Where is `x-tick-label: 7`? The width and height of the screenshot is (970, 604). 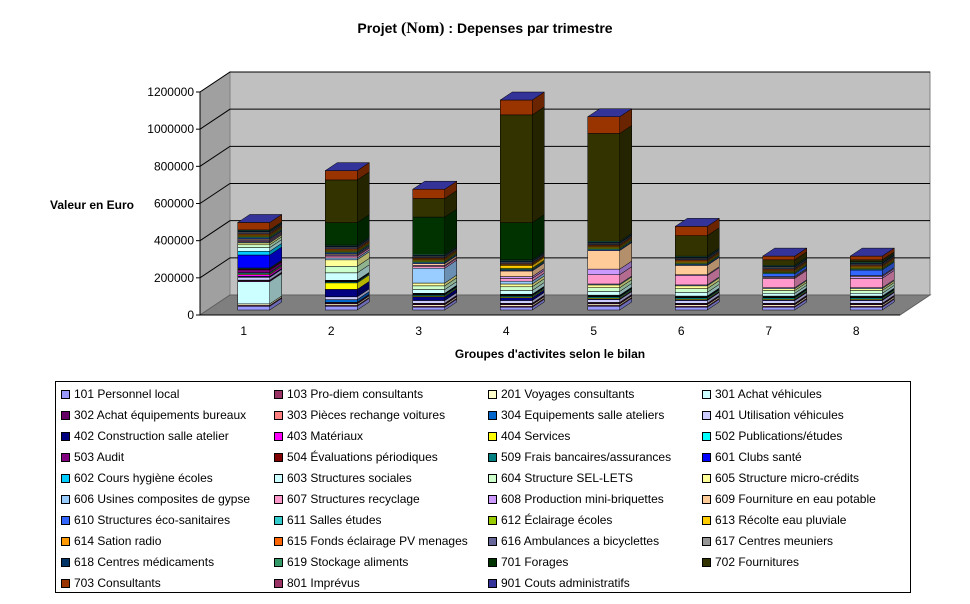 x-tick-label: 7 is located at coordinates (768, 331).